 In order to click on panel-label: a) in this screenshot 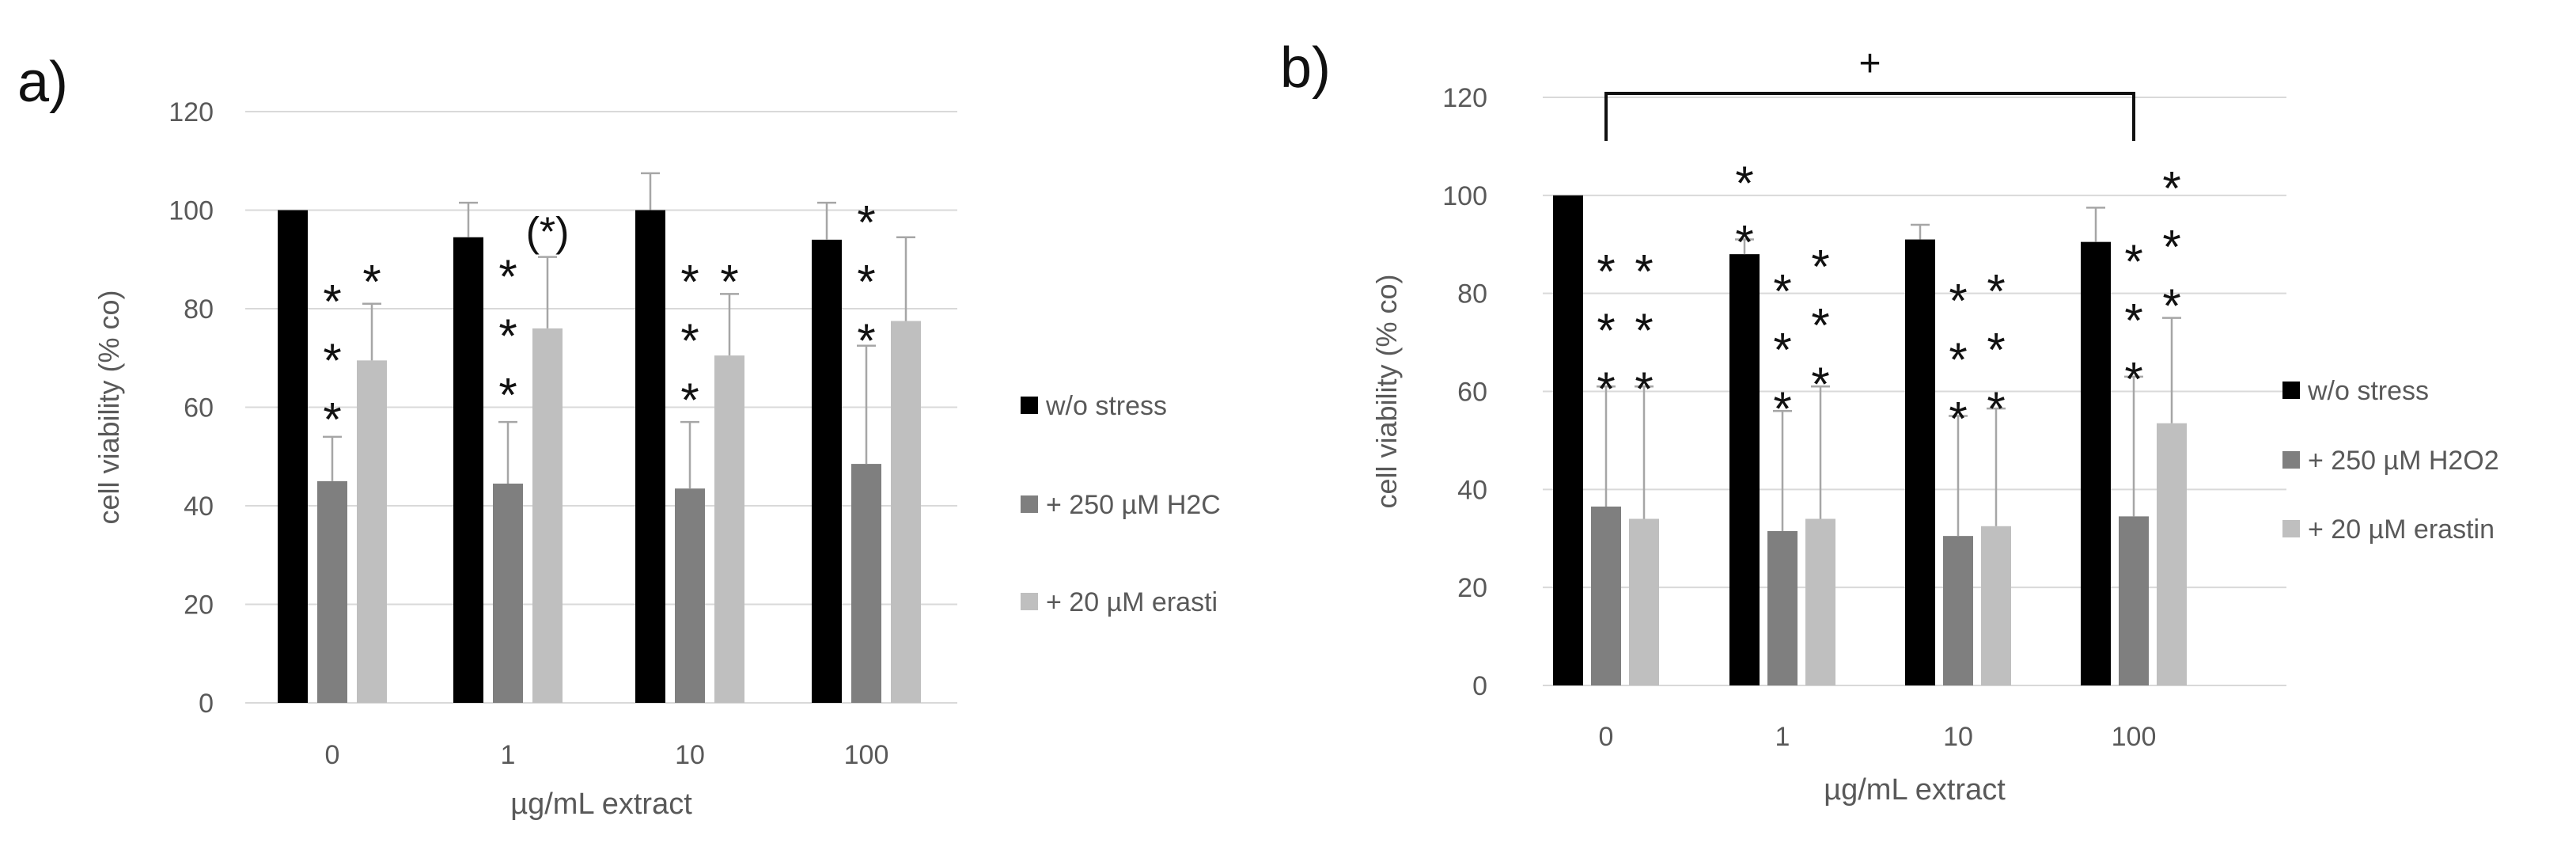, I will do `click(42, 83)`.